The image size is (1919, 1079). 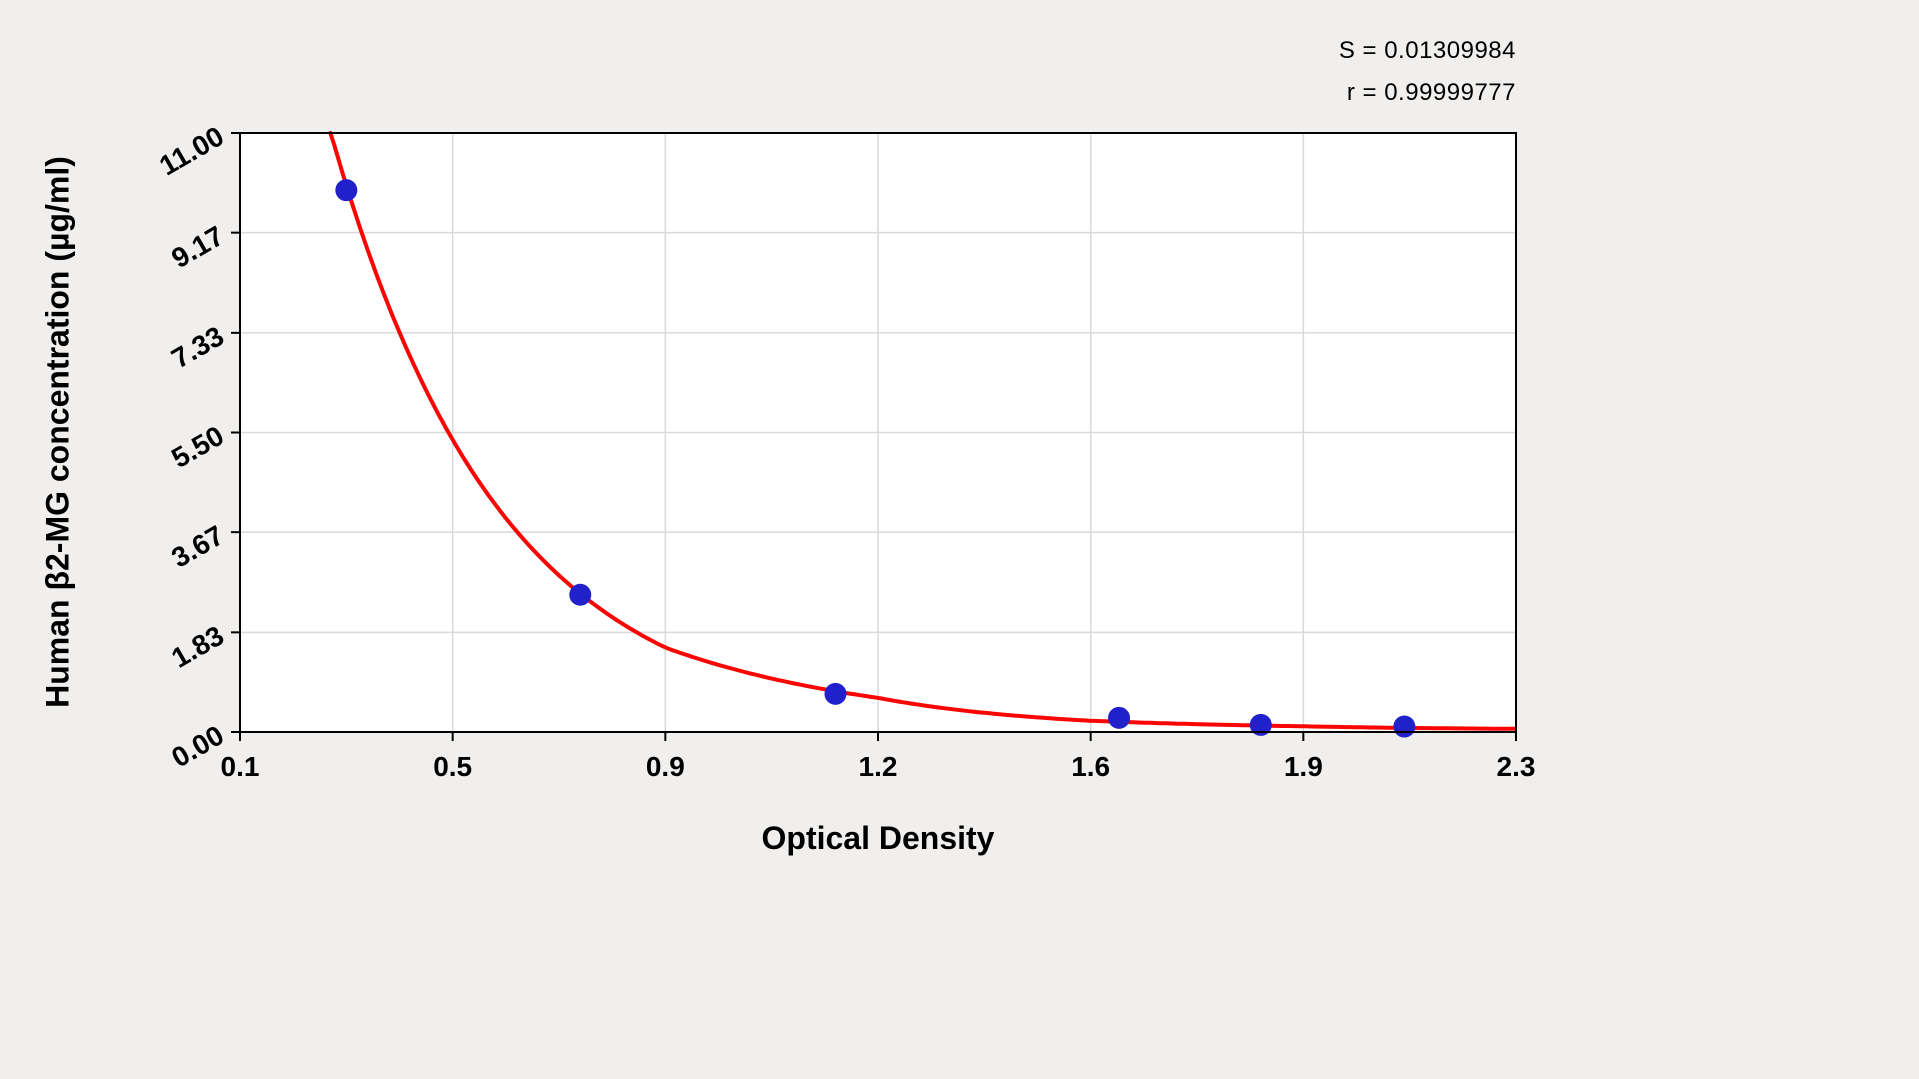 I want to click on x-tick-label: 0.1, so click(x=240, y=766).